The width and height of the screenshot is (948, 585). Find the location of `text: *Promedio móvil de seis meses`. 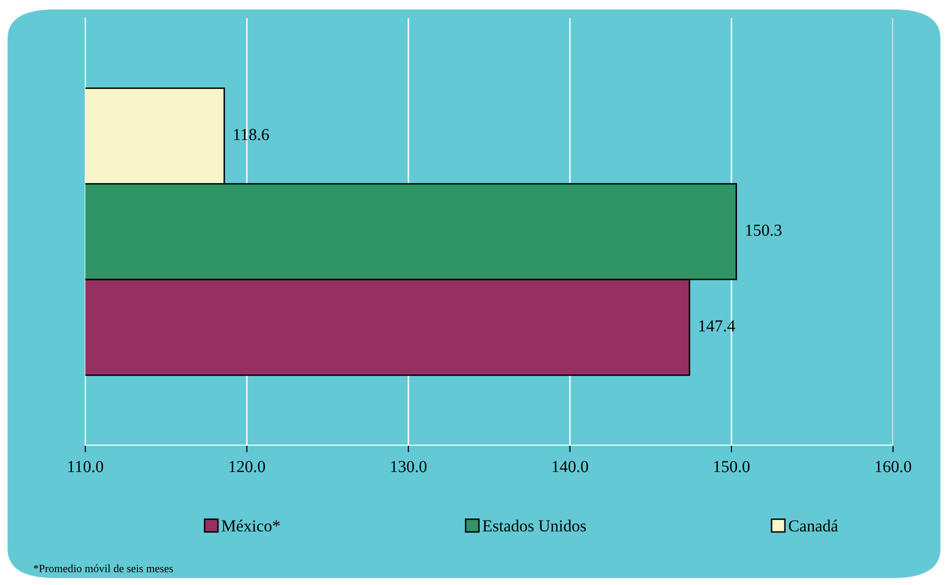

text: *Promedio móvil de seis meses is located at coordinates (103, 568).